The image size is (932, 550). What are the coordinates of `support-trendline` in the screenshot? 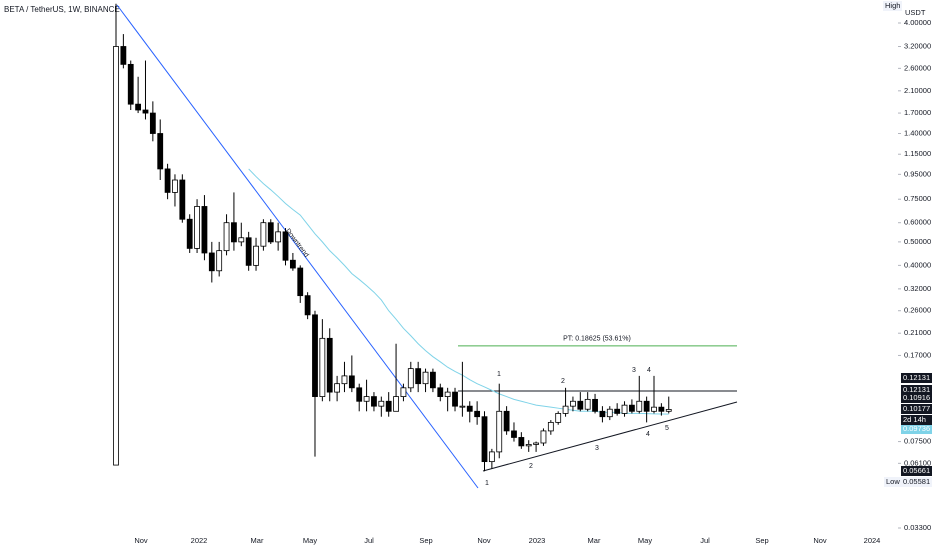 It's located at (610, 436).